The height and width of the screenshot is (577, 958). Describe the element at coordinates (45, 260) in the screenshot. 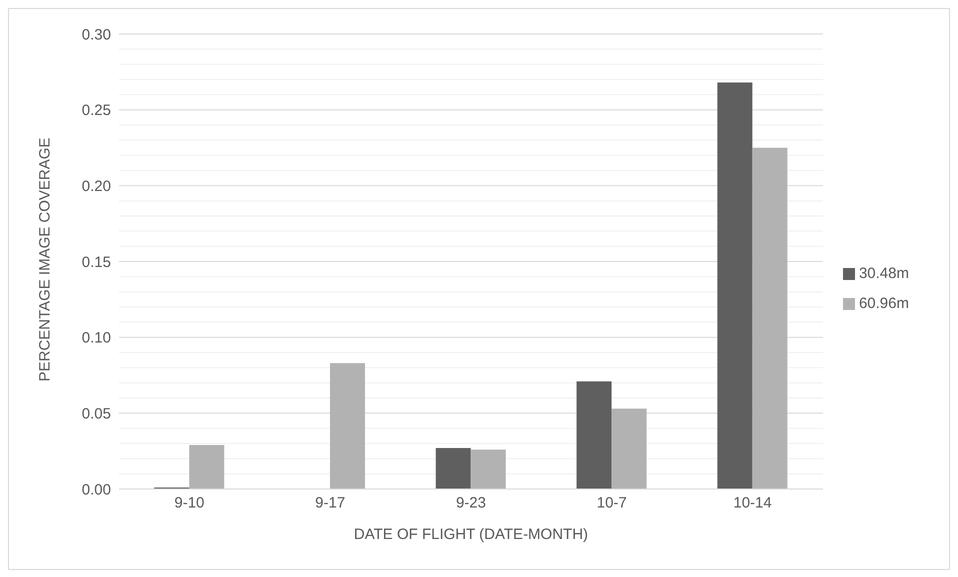

I see `y-axis-title: PERCENTAGE IMAGE COVERAGE` at that location.